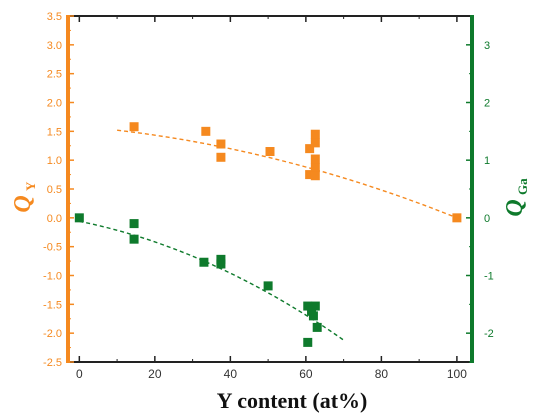  What do you see at coordinates (52, 277) in the screenshot?
I see `y1-tick-label: -1.0` at bounding box center [52, 277].